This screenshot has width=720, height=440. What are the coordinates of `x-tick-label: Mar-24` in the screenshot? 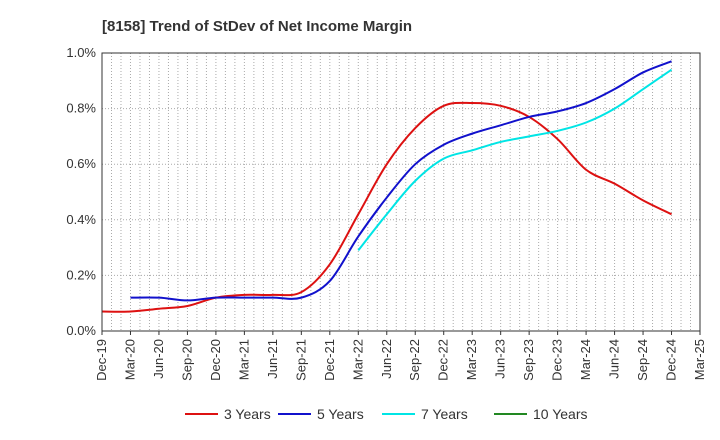 It's located at (585, 359).